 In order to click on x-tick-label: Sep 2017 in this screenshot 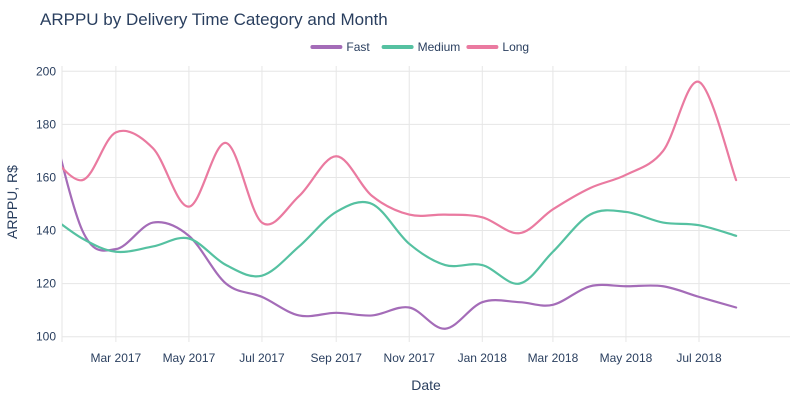, I will do `click(337, 358)`.